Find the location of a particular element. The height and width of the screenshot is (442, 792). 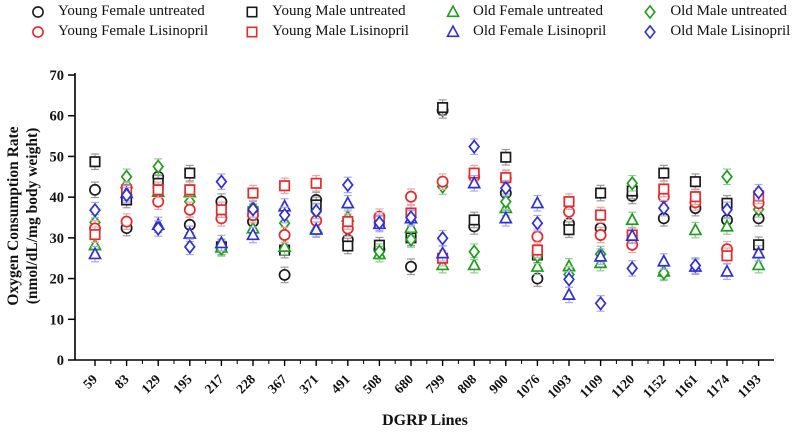

x-tick-label: 195 is located at coordinates (182, 383).